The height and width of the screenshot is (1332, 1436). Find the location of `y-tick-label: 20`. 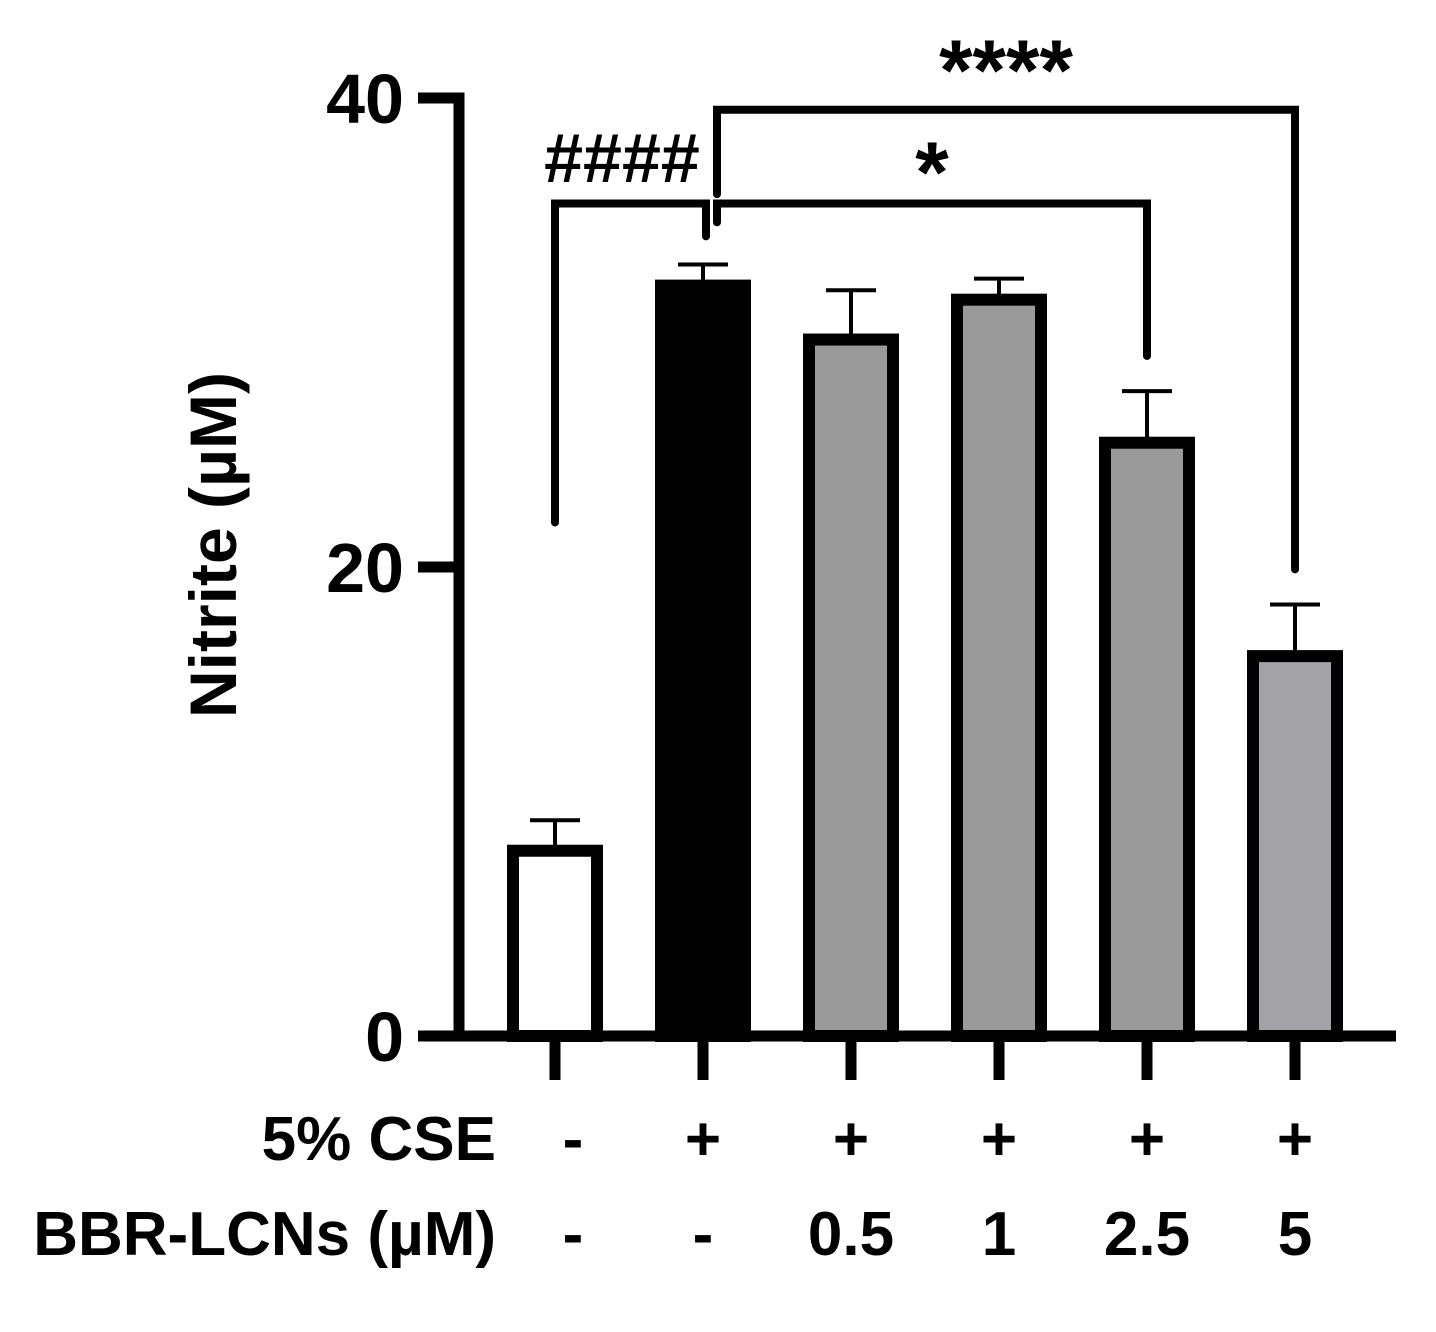

y-tick-label: 20 is located at coordinates (365, 568).